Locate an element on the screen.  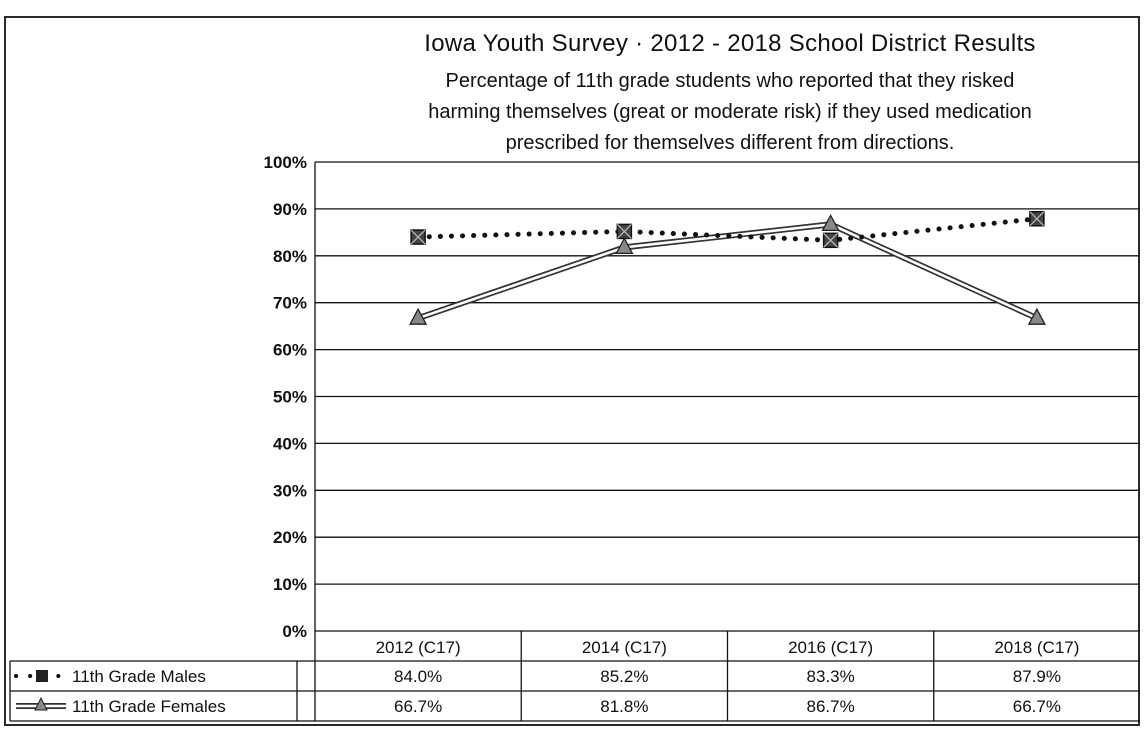
y-tick-label: 90% is located at coordinates (290, 209).